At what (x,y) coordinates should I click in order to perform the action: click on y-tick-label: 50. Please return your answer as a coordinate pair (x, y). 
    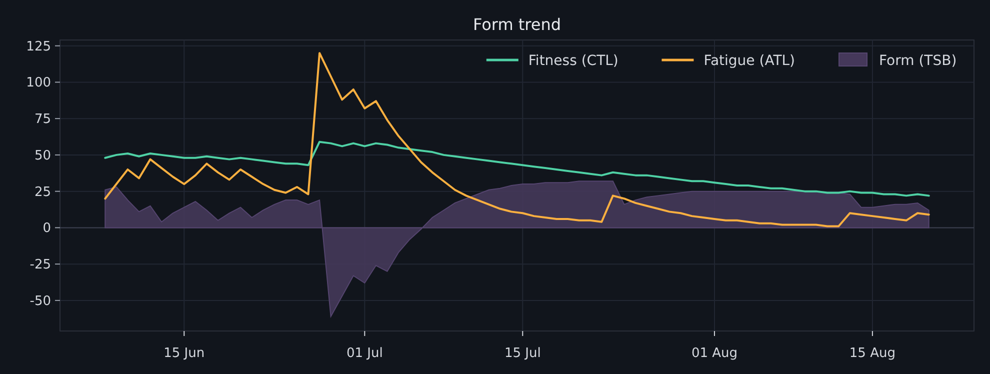
    Looking at the image, I should click on (42, 156).